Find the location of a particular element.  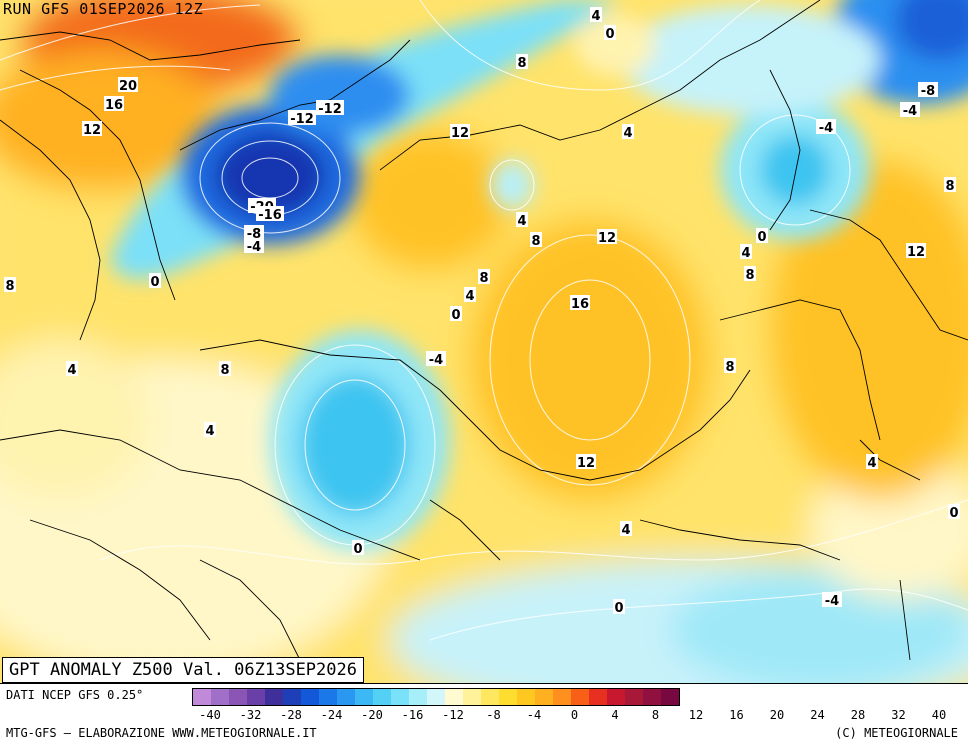

run-label: RUN GFS 01SEP2026 12Z is located at coordinates (103, 9).